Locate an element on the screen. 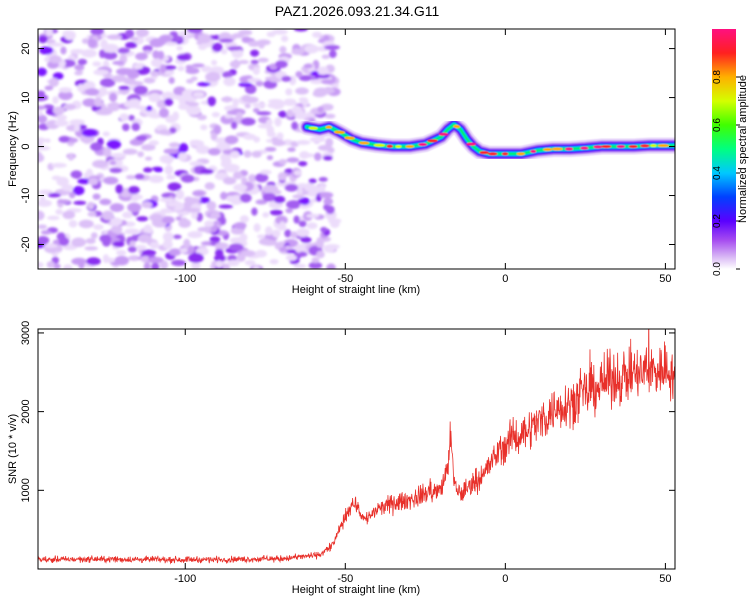  snr-ylabel: SNR (10 * v/v) is located at coordinates (13, 449).